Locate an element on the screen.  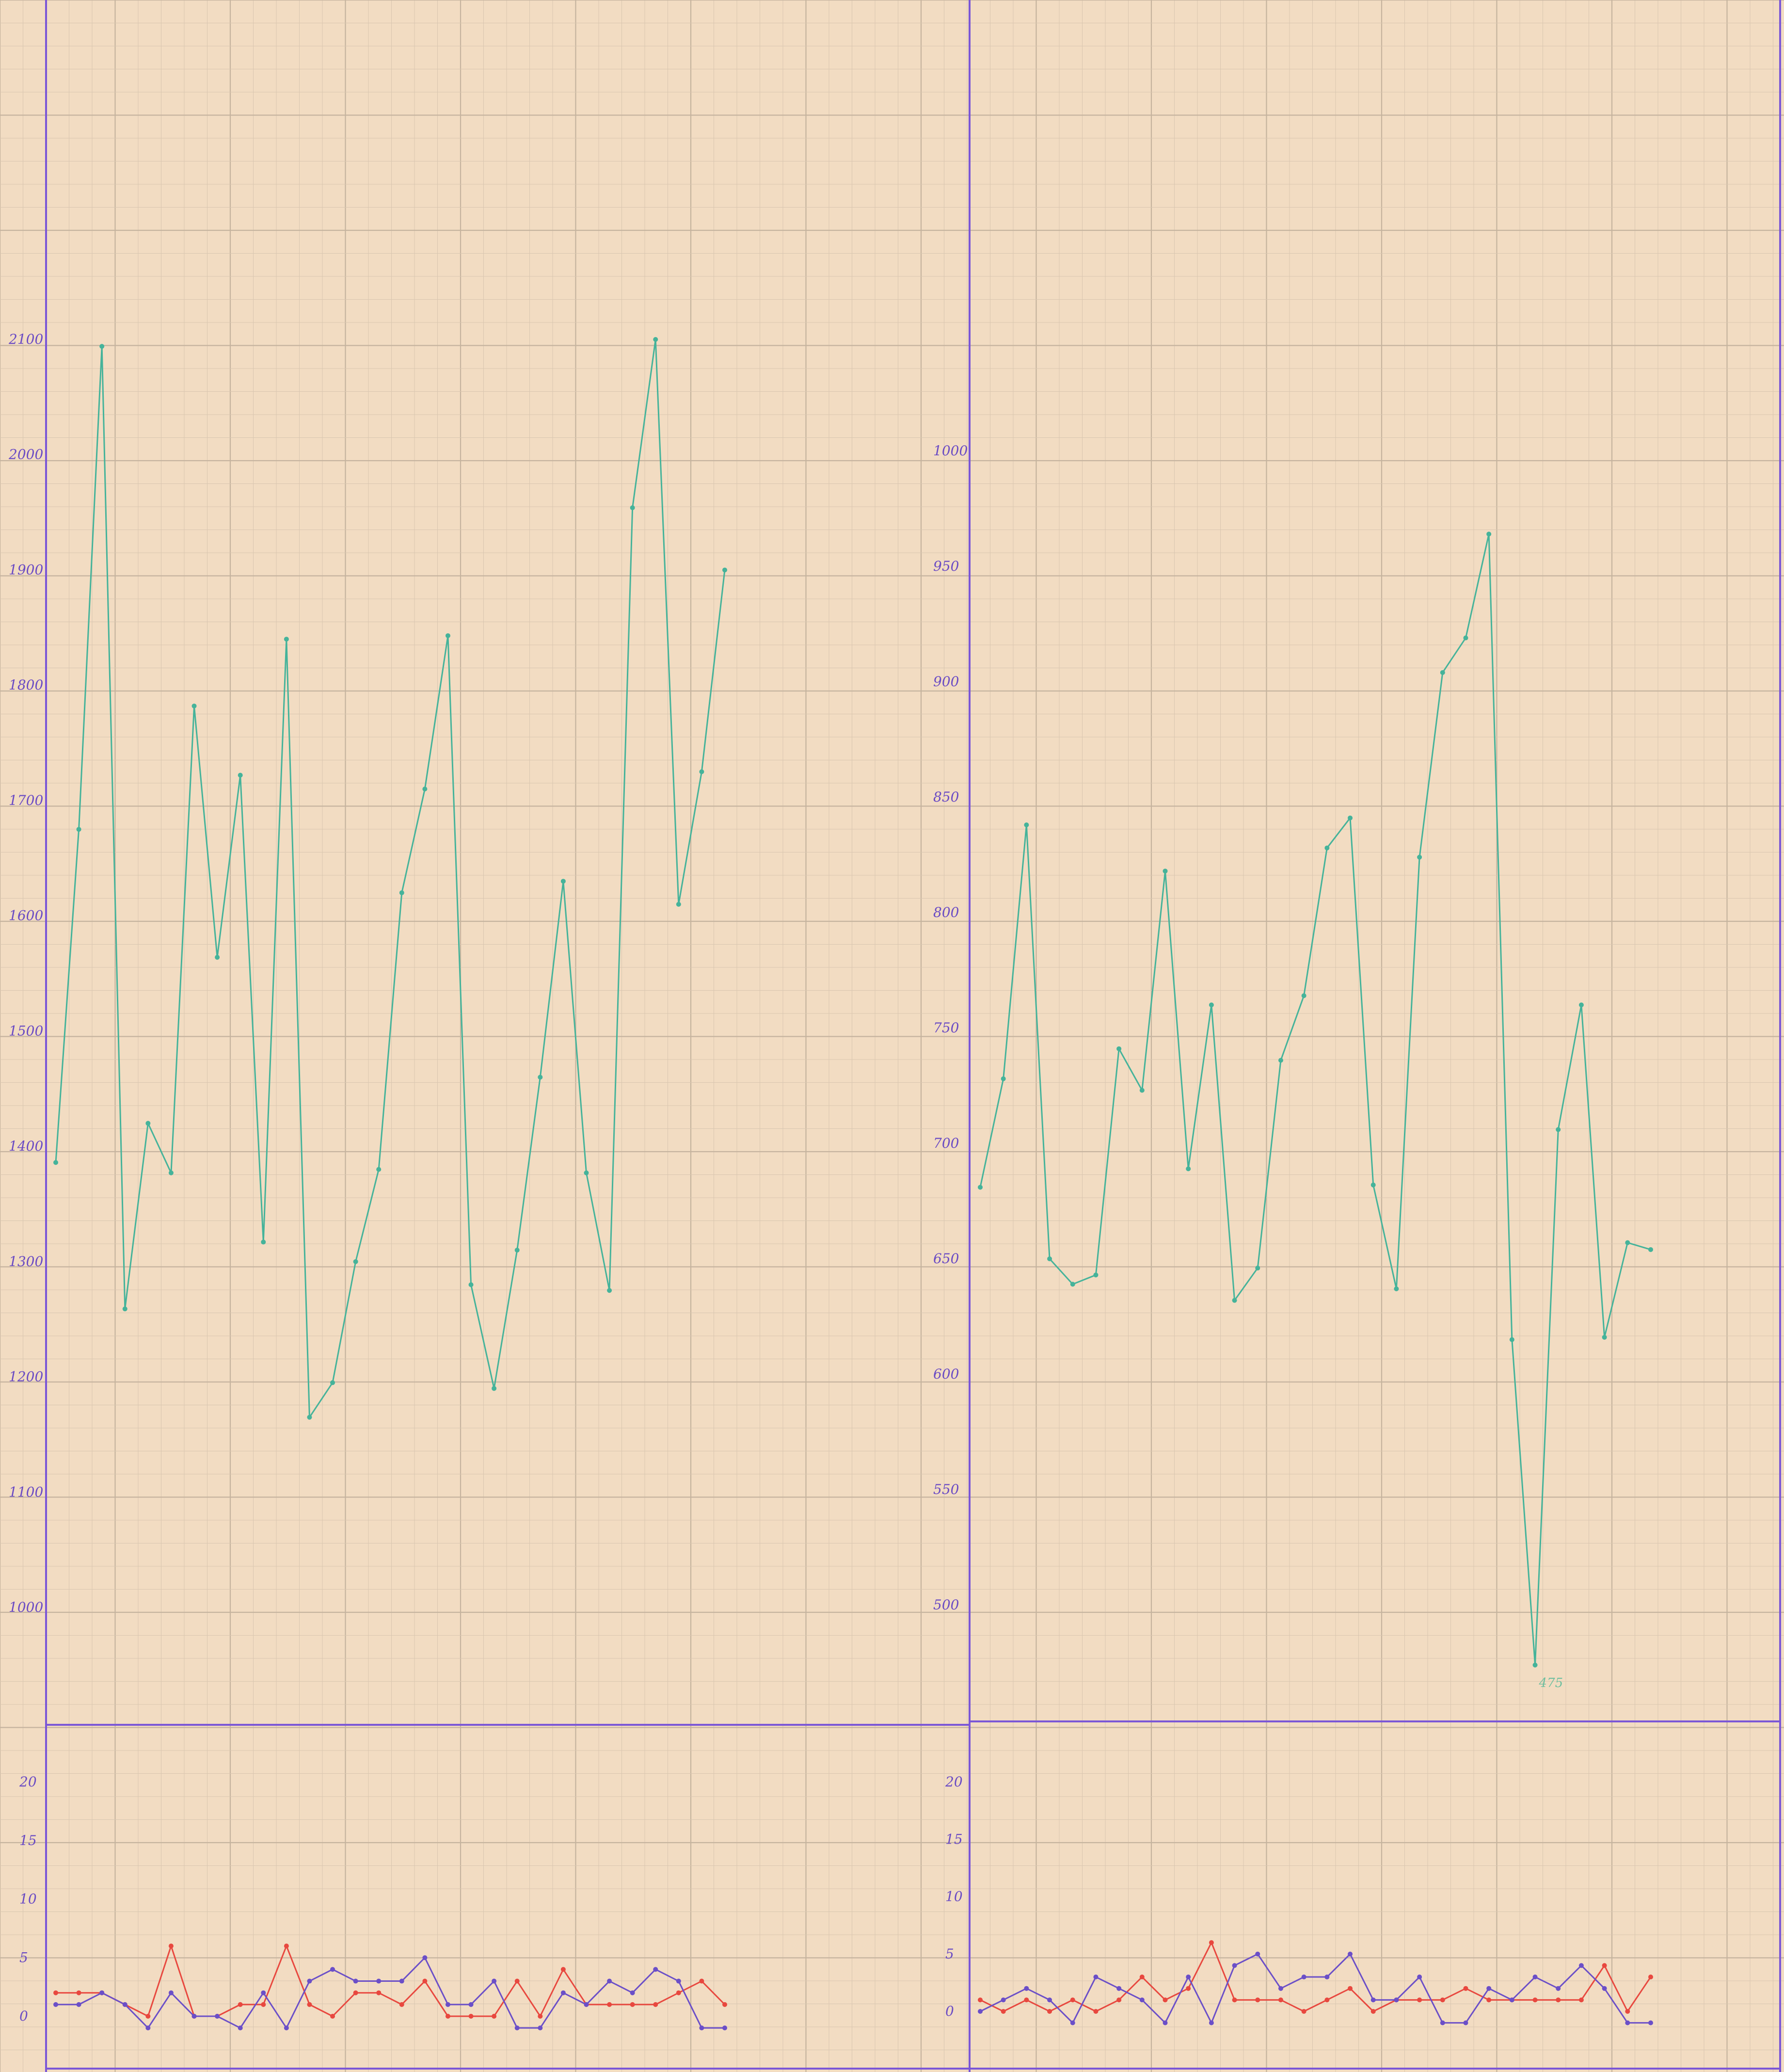
y-tick-label: 1100 is located at coordinates (26, 1492).